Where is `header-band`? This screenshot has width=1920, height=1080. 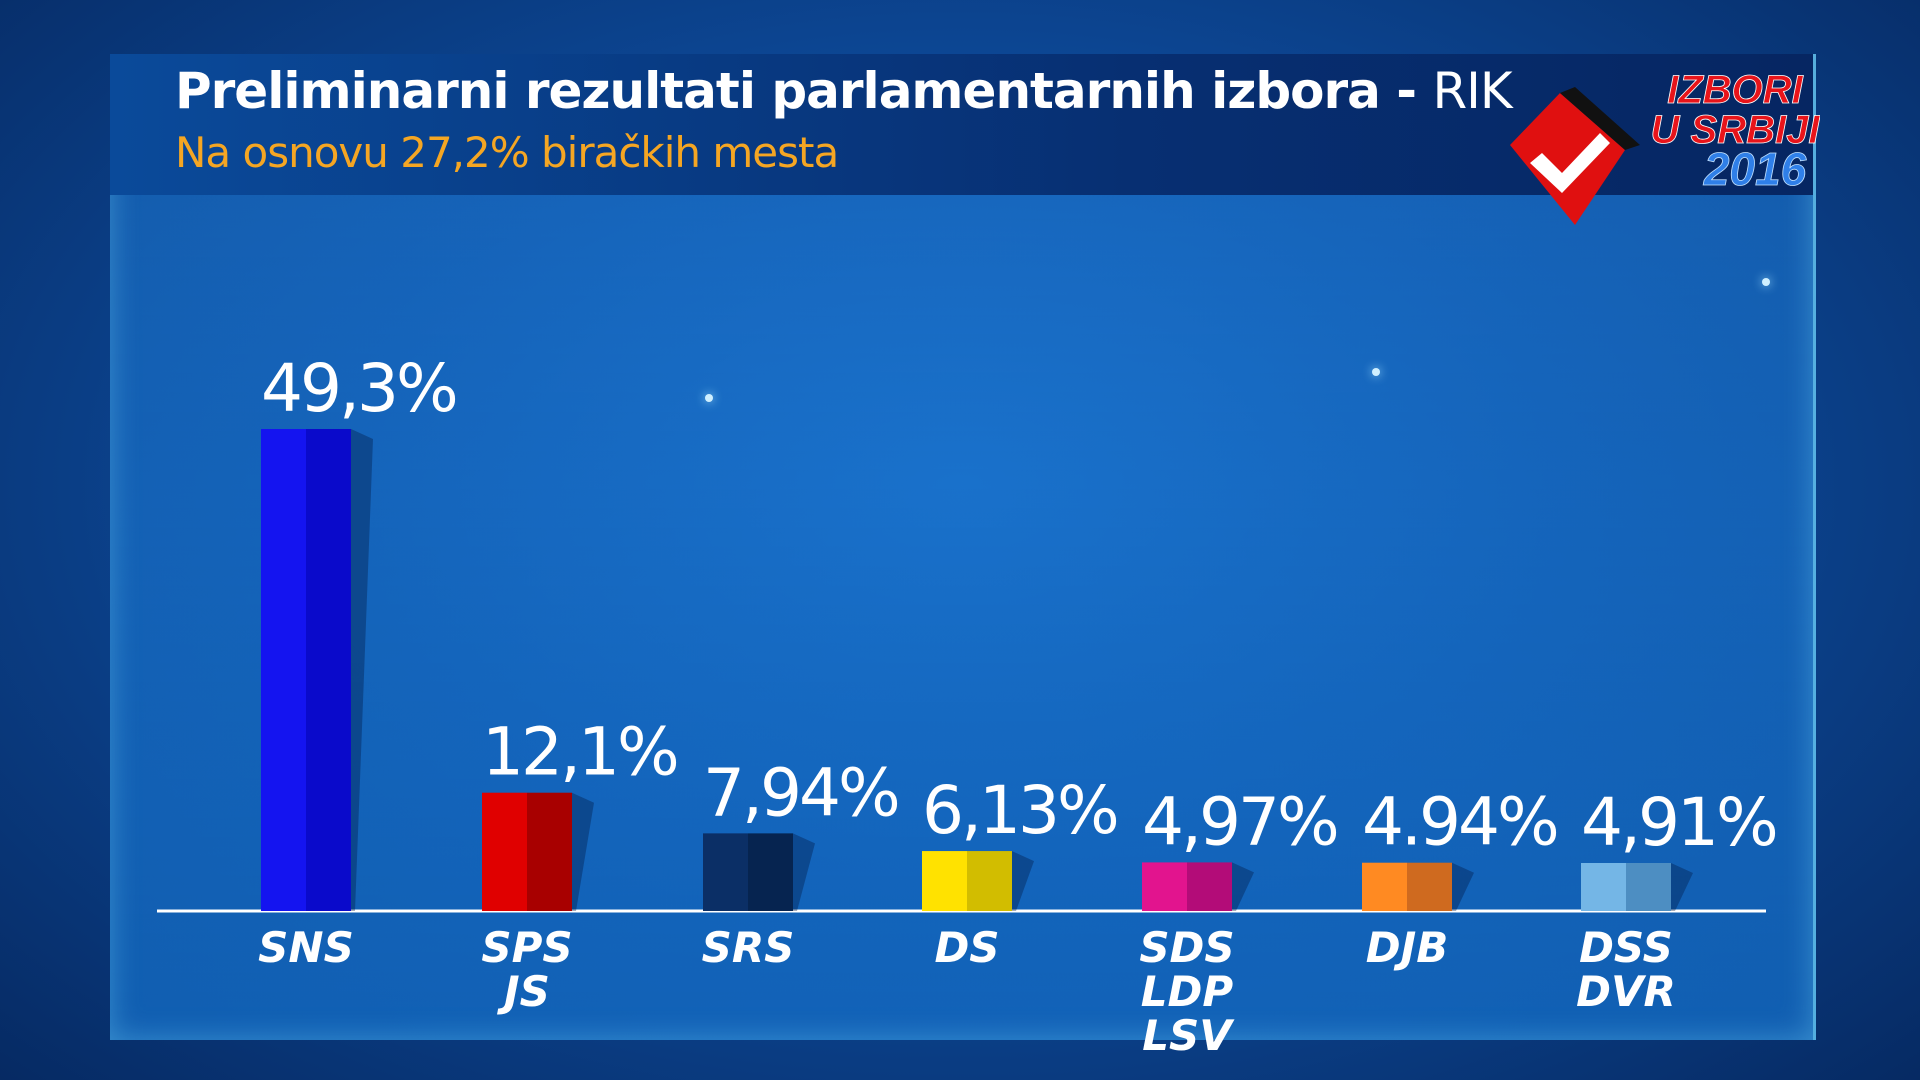 header-band is located at coordinates (961, 124).